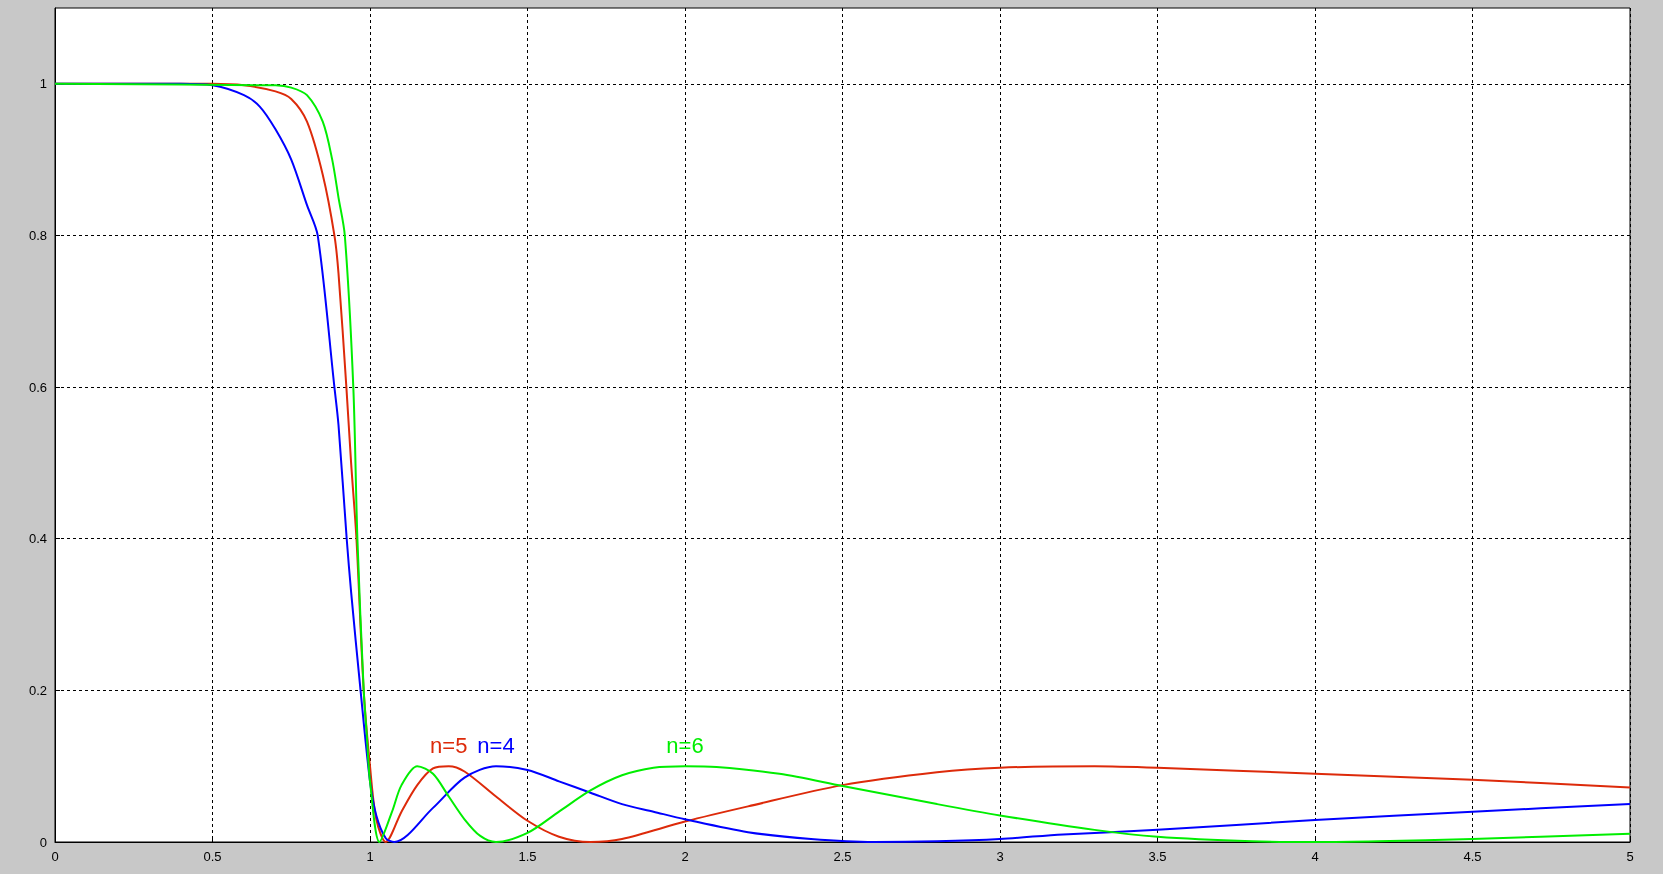 Image resolution: width=1663 pixels, height=874 pixels. I want to click on x-tick-label: 1.5, so click(527, 856).